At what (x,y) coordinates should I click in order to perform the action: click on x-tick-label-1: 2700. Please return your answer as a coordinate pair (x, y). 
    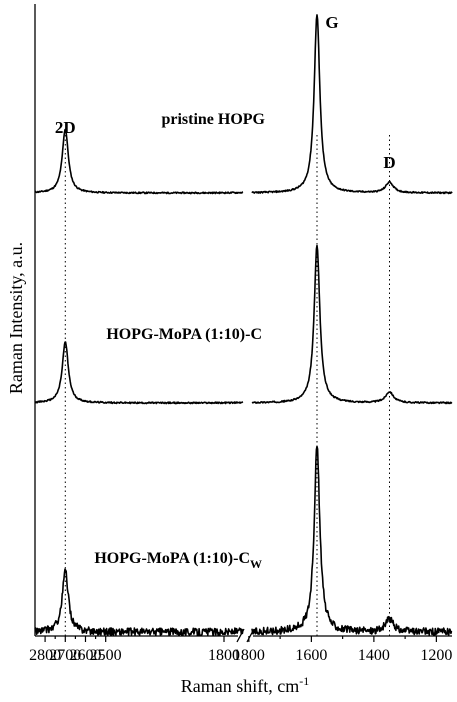
    Looking at the image, I should click on (65, 655).